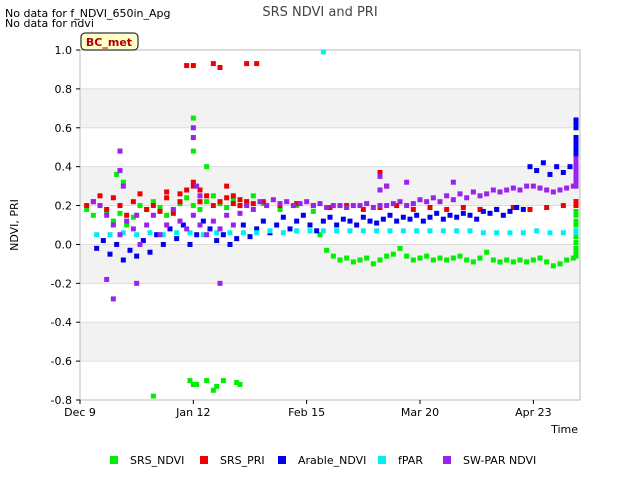 This screenshot has height=480, width=640. What do you see at coordinates (447, 460) in the screenshot?
I see `legend-swatch-sw-par-ndvi` at bounding box center [447, 460].